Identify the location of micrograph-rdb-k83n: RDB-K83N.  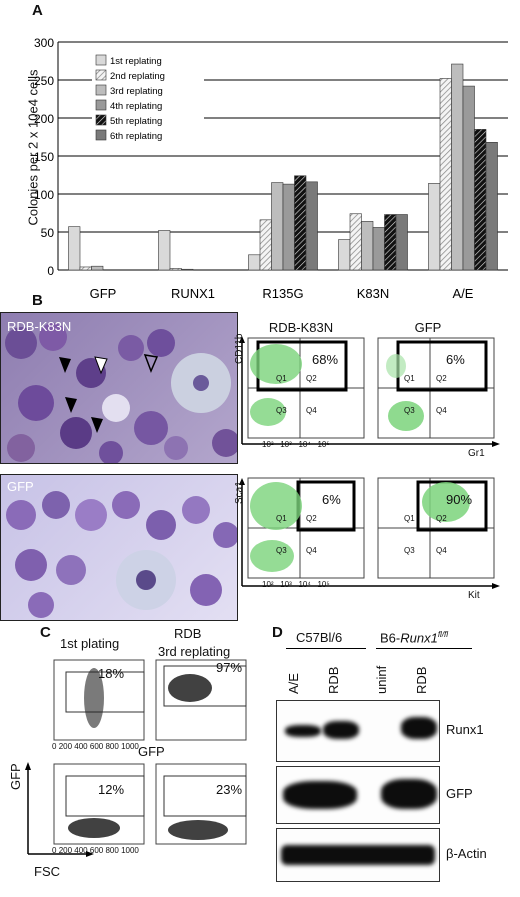
(119, 388).